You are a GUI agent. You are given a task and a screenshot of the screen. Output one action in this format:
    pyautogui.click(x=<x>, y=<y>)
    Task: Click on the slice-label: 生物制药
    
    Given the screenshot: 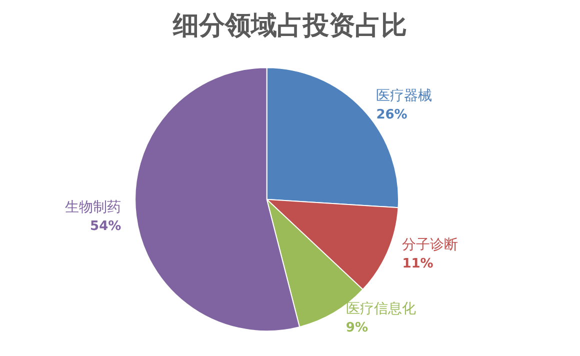 What is the action you would take?
    pyautogui.click(x=93, y=208)
    